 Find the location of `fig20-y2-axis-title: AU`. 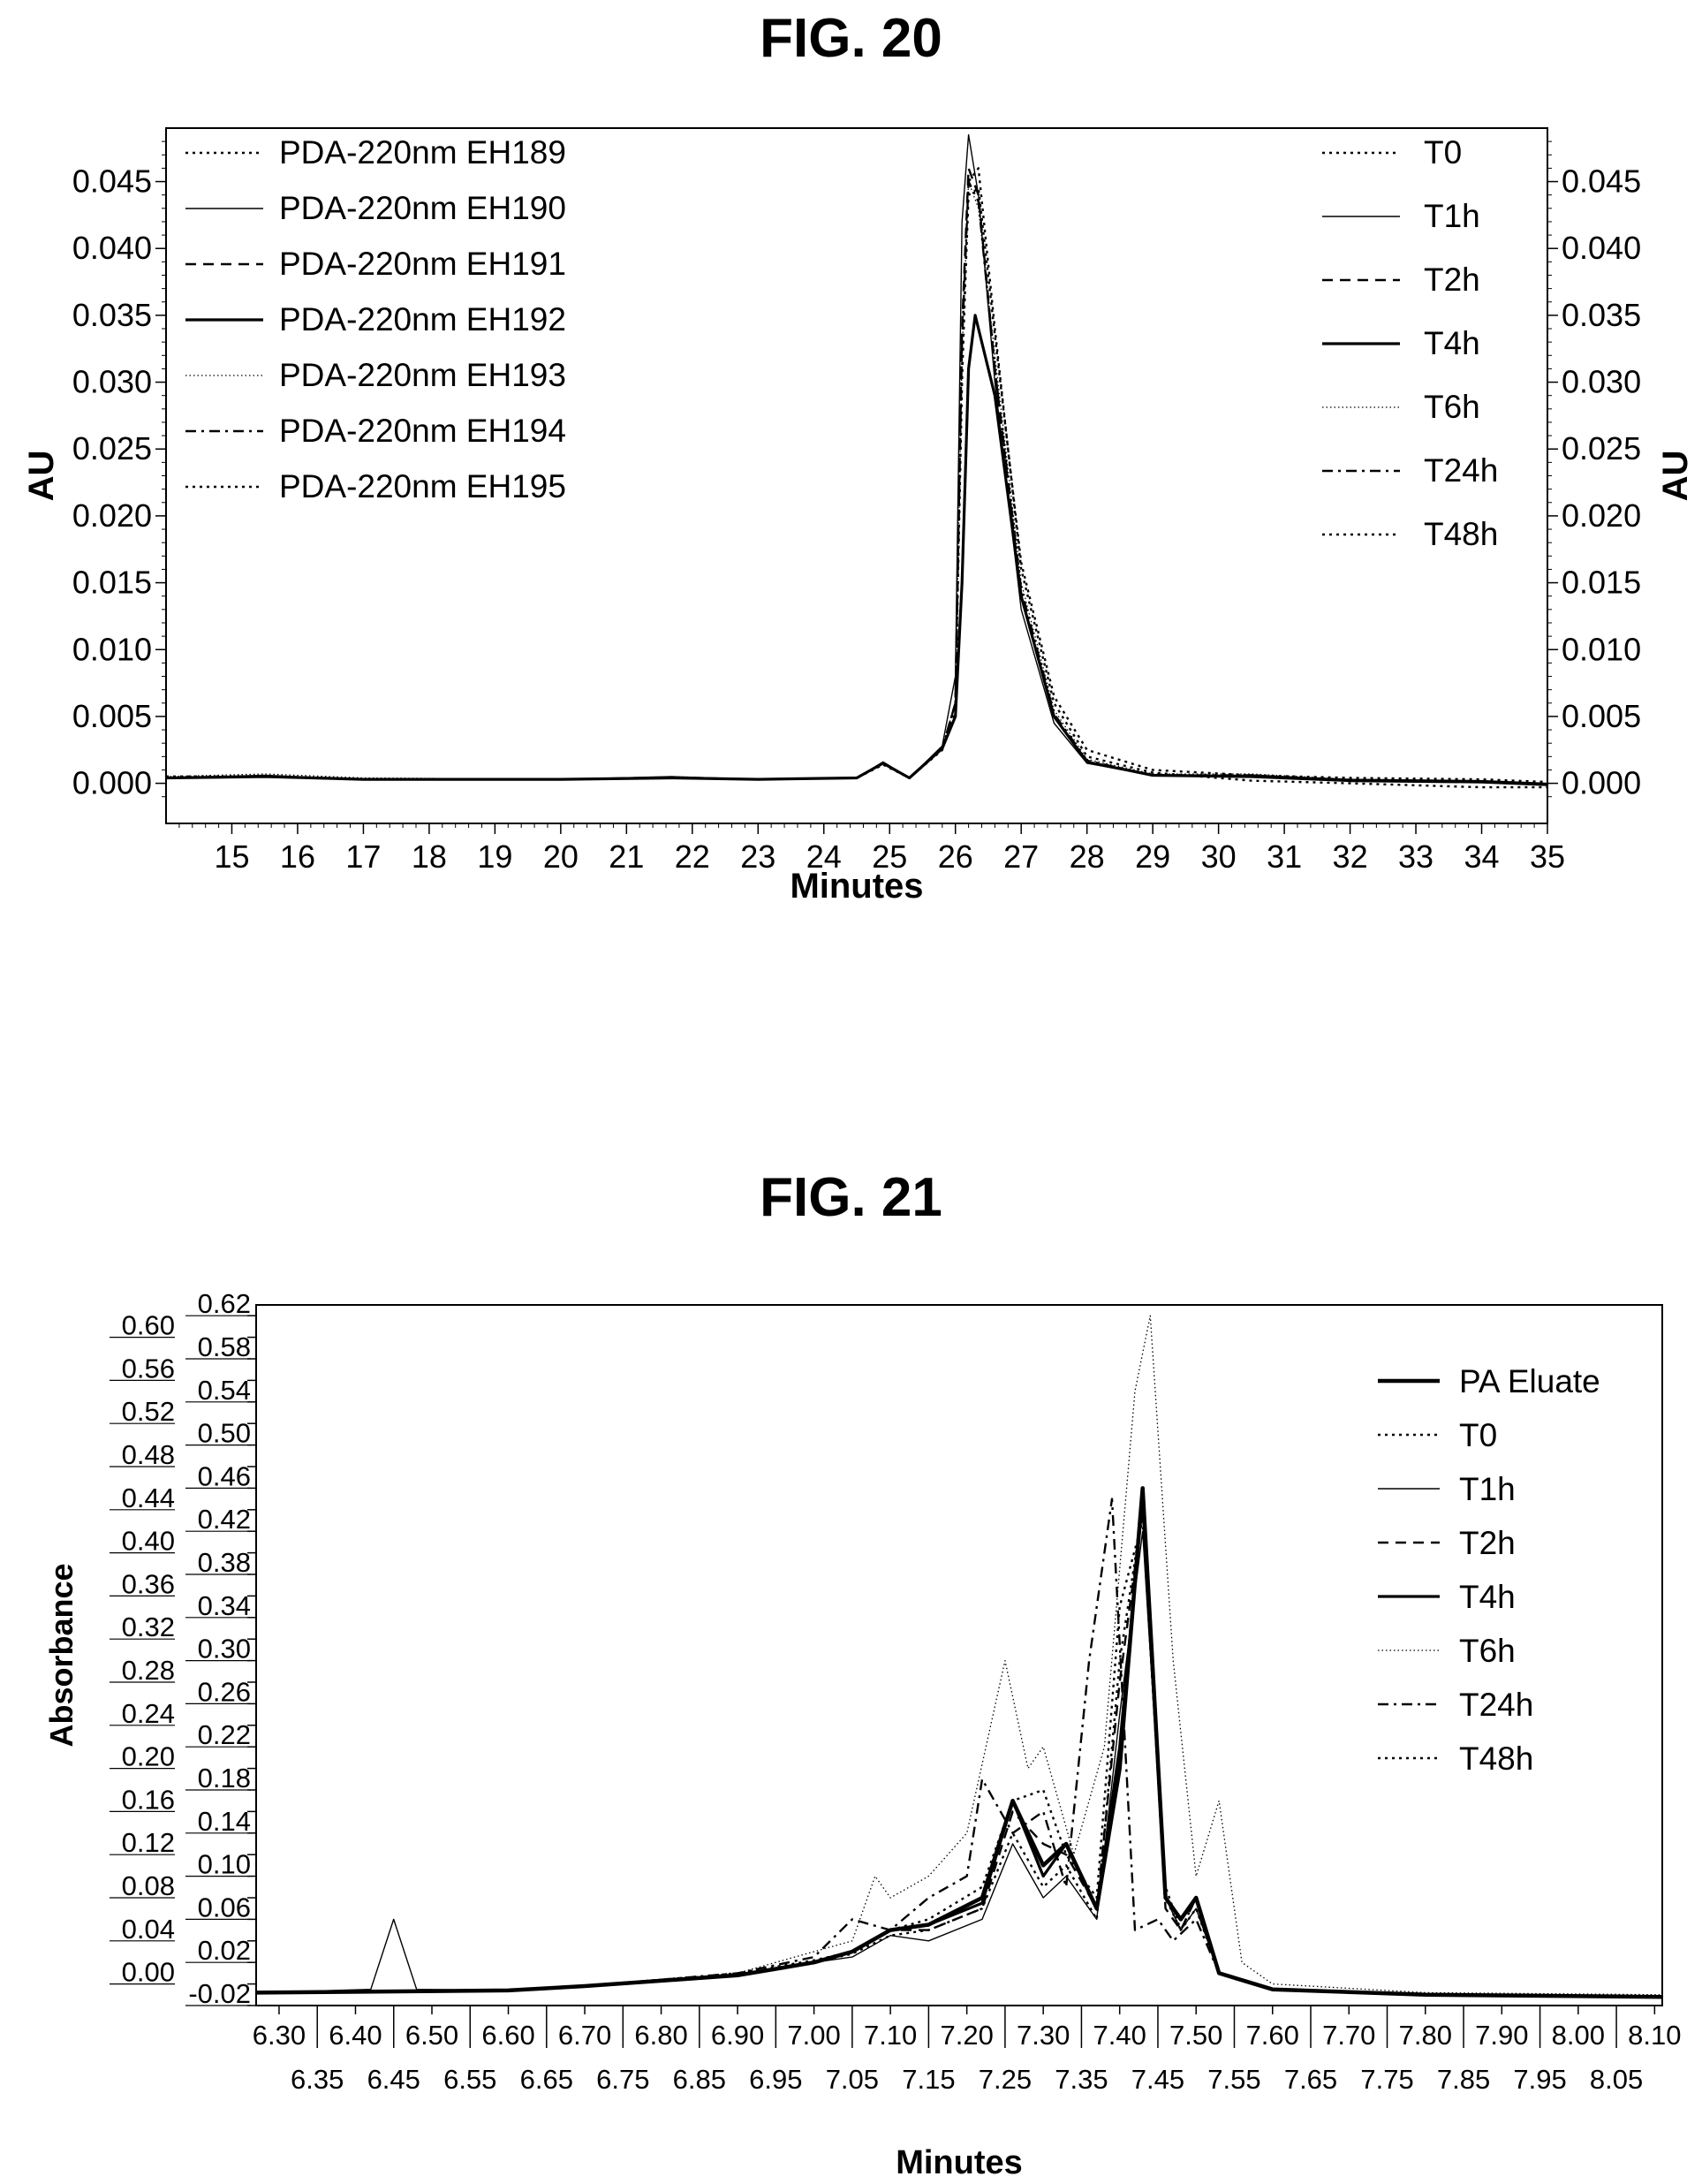

fig20-y2-axis-title: AU is located at coordinates (1675, 477).